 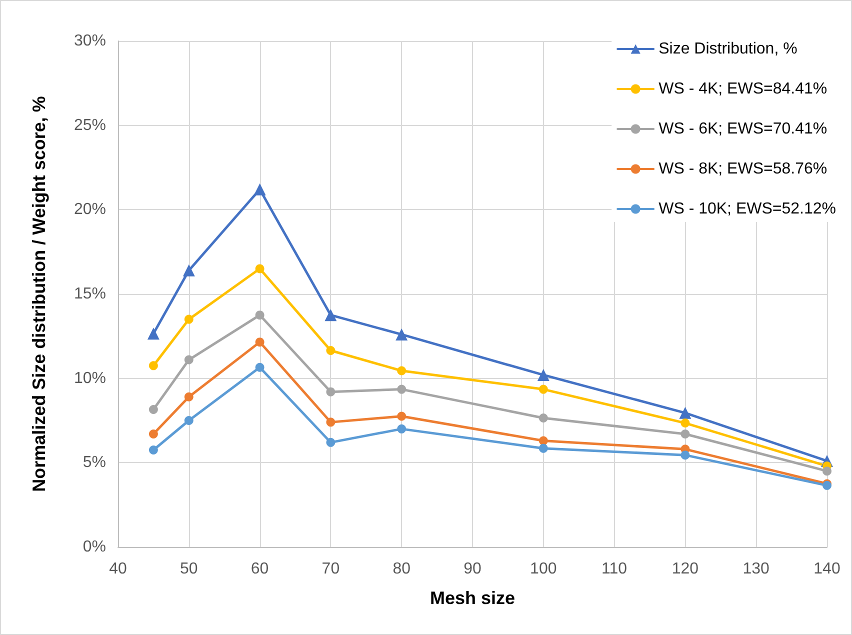 What do you see at coordinates (94, 463) in the screenshot?
I see `y-tick-label: 5%` at bounding box center [94, 463].